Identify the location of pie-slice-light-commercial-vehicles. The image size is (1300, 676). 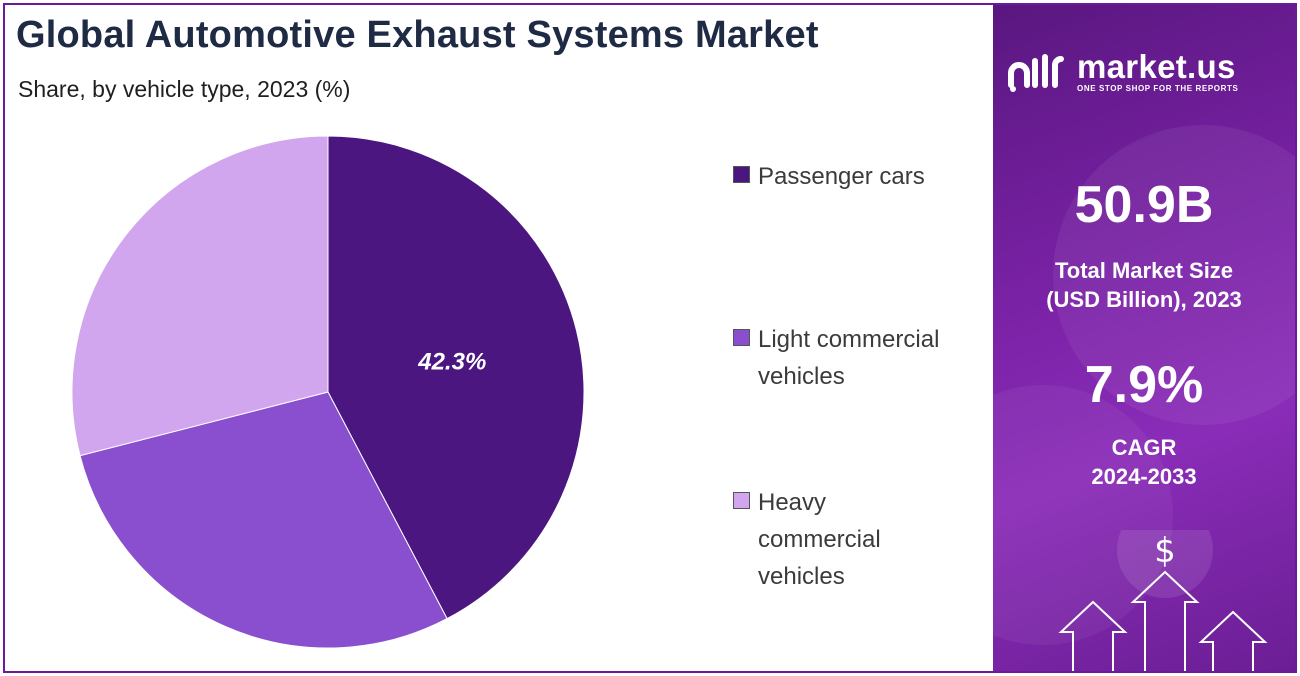
(263, 520).